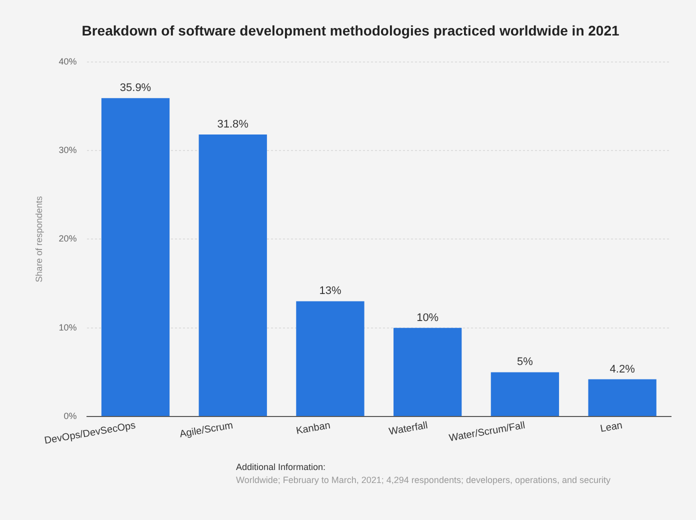  I want to click on y-tick-label: 40%, so click(67, 61).